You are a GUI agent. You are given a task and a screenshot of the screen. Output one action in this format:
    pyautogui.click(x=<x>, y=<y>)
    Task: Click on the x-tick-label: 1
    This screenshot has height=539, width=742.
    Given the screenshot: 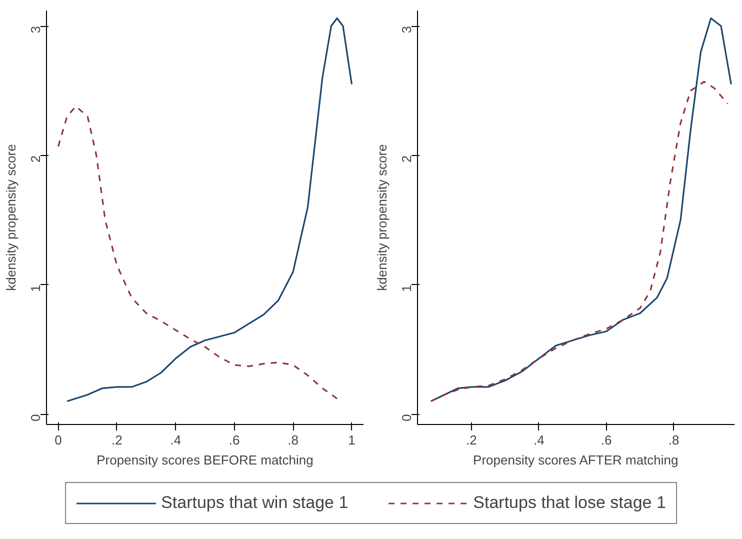 What is the action you would take?
    pyautogui.click(x=352, y=440)
    